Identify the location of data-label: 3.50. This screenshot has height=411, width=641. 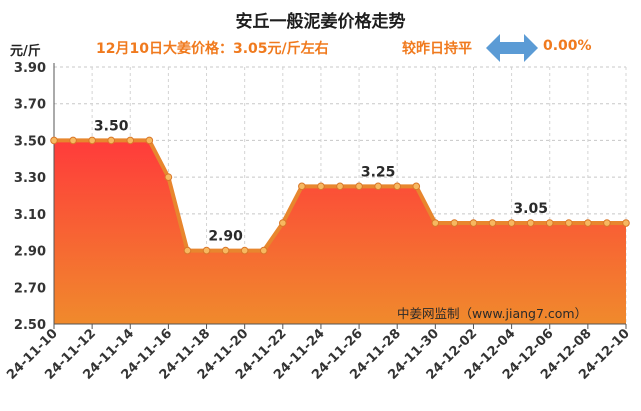
(111, 126).